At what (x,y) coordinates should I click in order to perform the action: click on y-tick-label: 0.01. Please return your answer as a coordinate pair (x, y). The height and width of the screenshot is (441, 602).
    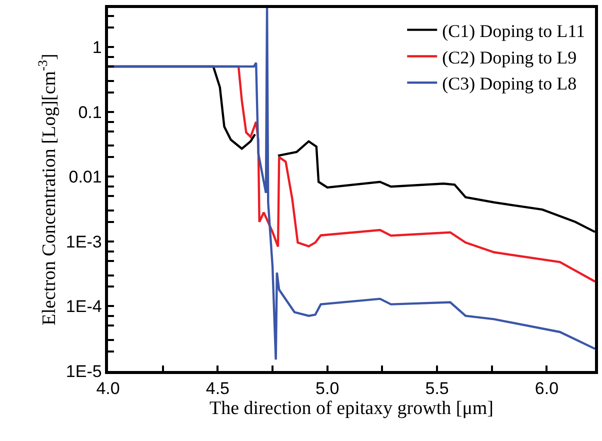
    Looking at the image, I should click on (85, 177).